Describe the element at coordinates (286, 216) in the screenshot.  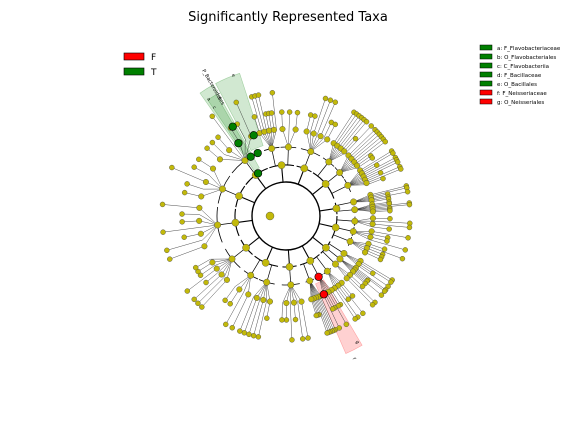
I see `branch-arc` at that location.